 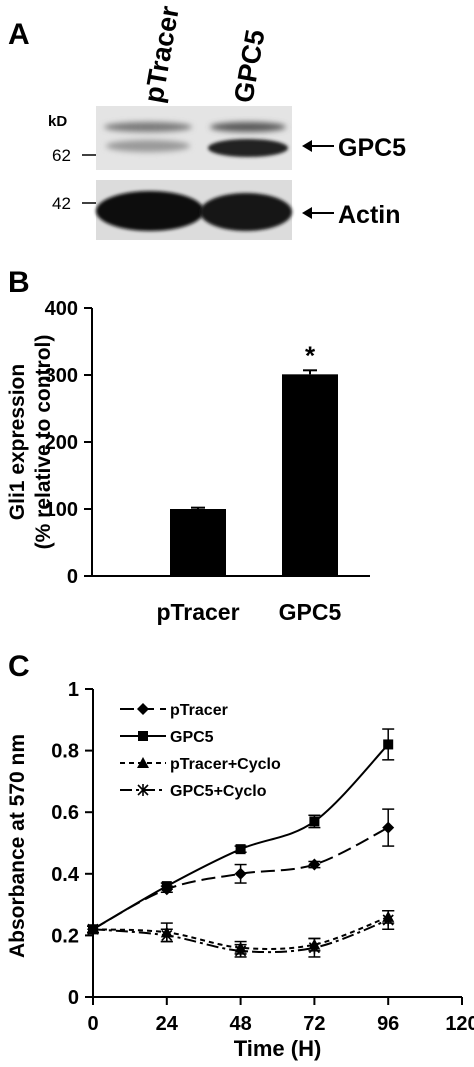 I want to click on band-label-actin: Actin, so click(x=369, y=215).